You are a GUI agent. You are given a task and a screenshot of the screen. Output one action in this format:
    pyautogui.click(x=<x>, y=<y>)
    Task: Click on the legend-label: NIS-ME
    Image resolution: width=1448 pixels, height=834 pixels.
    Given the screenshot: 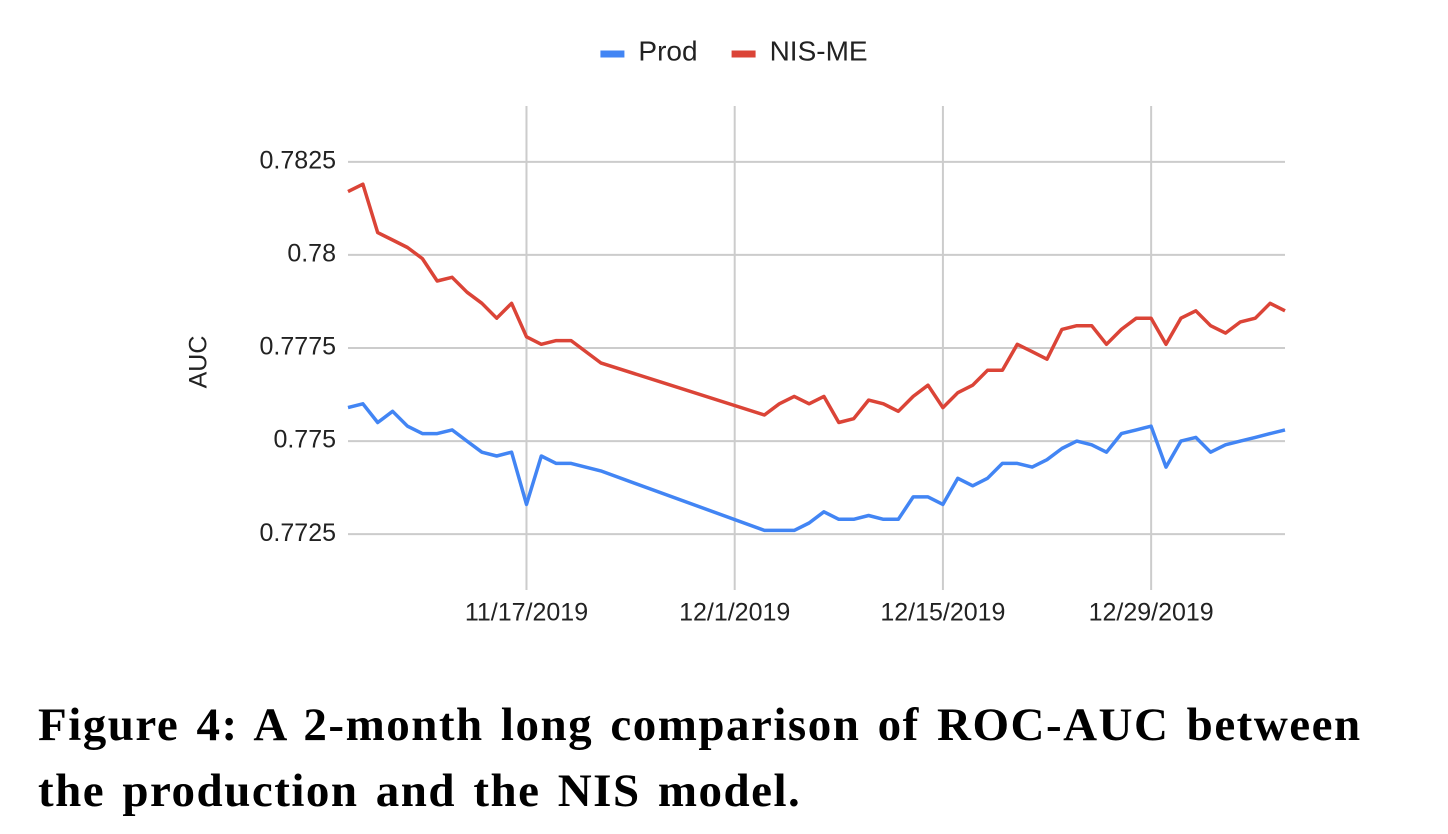 What is the action you would take?
    pyautogui.click(x=819, y=50)
    